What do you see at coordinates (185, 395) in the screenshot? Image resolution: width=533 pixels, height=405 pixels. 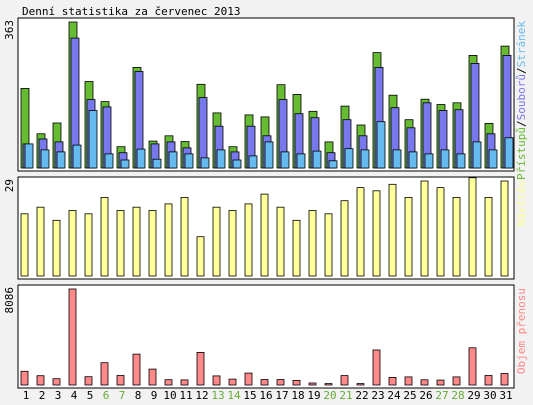 I see `x-tick-day-11: 11` at bounding box center [185, 395].